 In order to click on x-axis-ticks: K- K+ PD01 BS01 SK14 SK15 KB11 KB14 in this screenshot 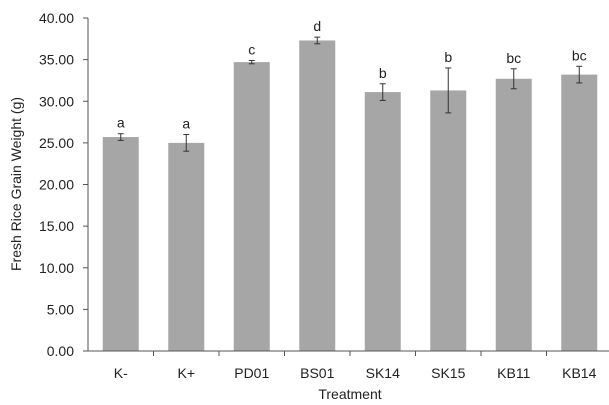, I will do `click(355, 366)`.